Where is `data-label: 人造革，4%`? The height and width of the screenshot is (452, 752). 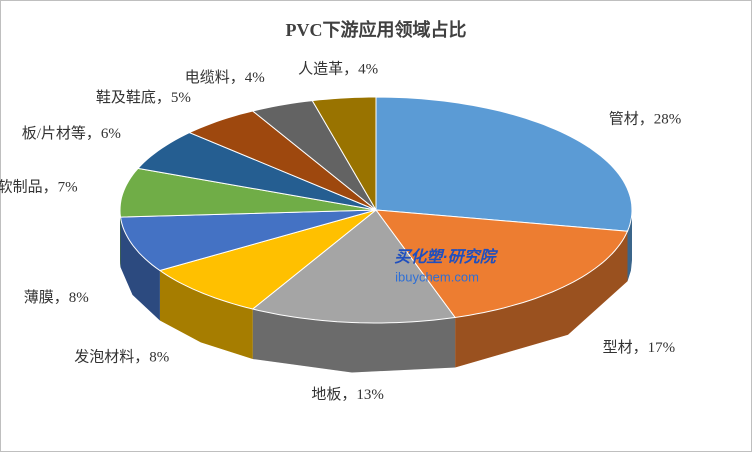 data-label: 人造革，4% is located at coordinates (338, 68).